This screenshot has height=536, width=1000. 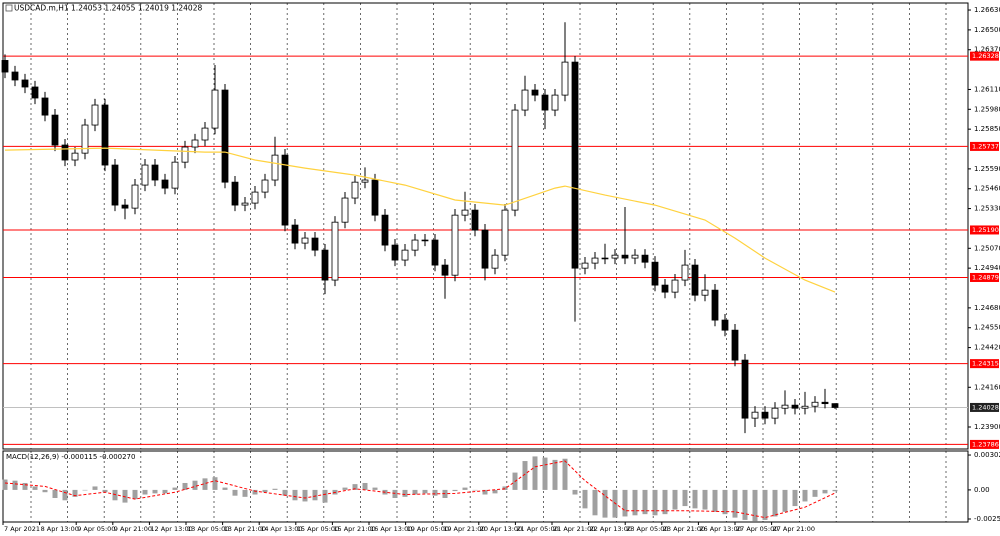 What do you see at coordinates (574, 529) in the screenshot?
I see `x-tick-label: 21 Apr 21:00` at bounding box center [574, 529].